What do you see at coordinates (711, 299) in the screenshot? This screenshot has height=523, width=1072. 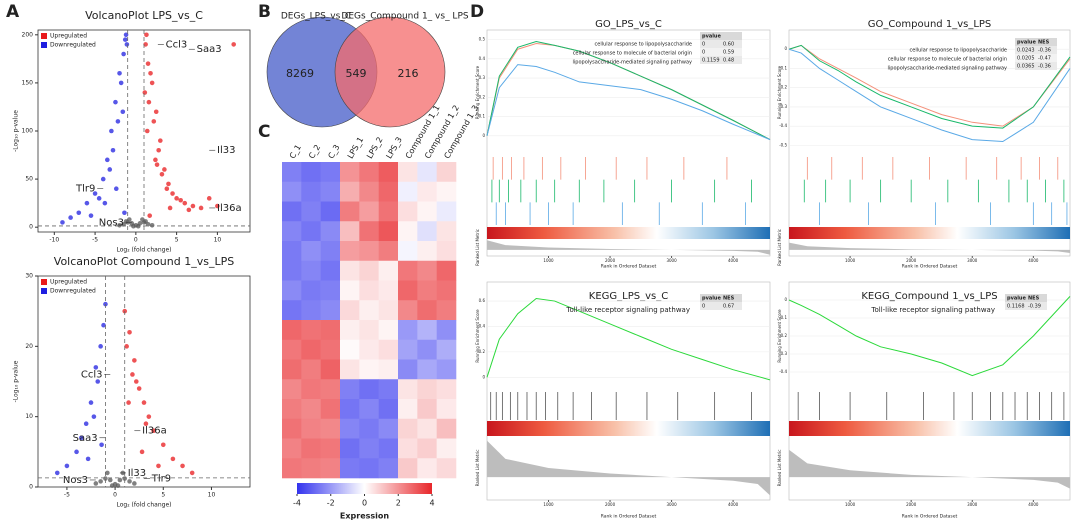 I see `table-header: pvalue` at bounding box center [711, 299].